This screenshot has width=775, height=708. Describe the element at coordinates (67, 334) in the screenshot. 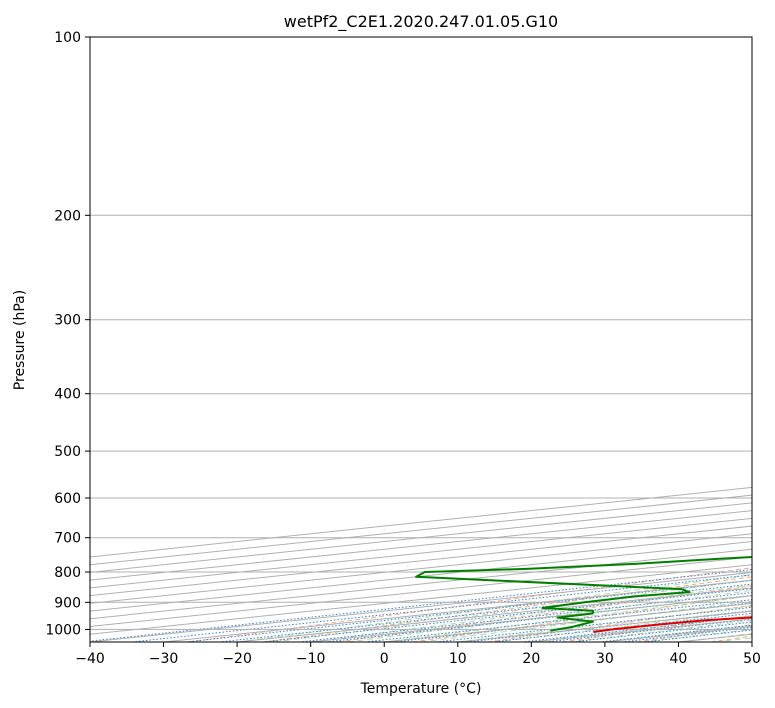

I see `y-axis-ticks: 100 200 300 400 500 600 700 800 900 1000` at that location.